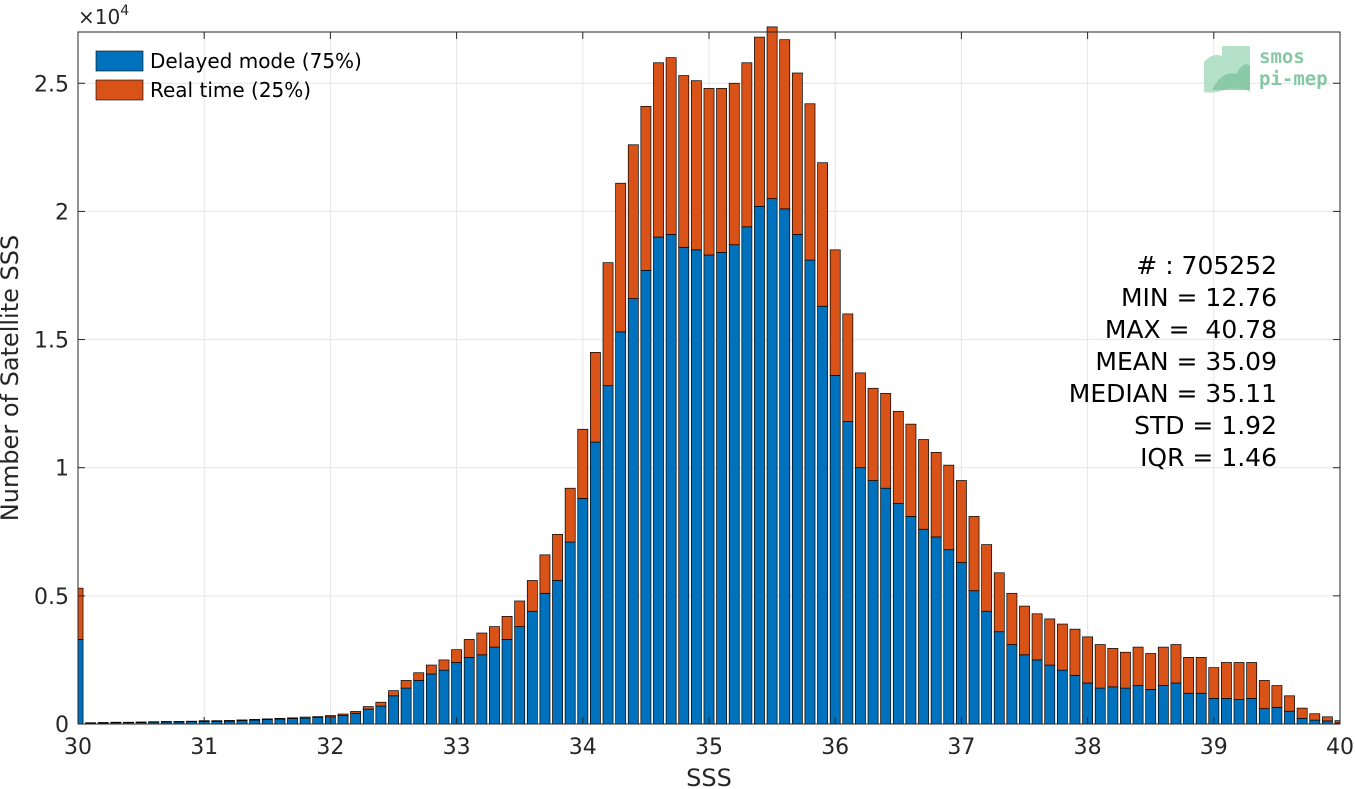  What do you see at coordinates (78, 747) in the screenshot?
I see `x-tick-label: 30` at bounding box center [78, 747].